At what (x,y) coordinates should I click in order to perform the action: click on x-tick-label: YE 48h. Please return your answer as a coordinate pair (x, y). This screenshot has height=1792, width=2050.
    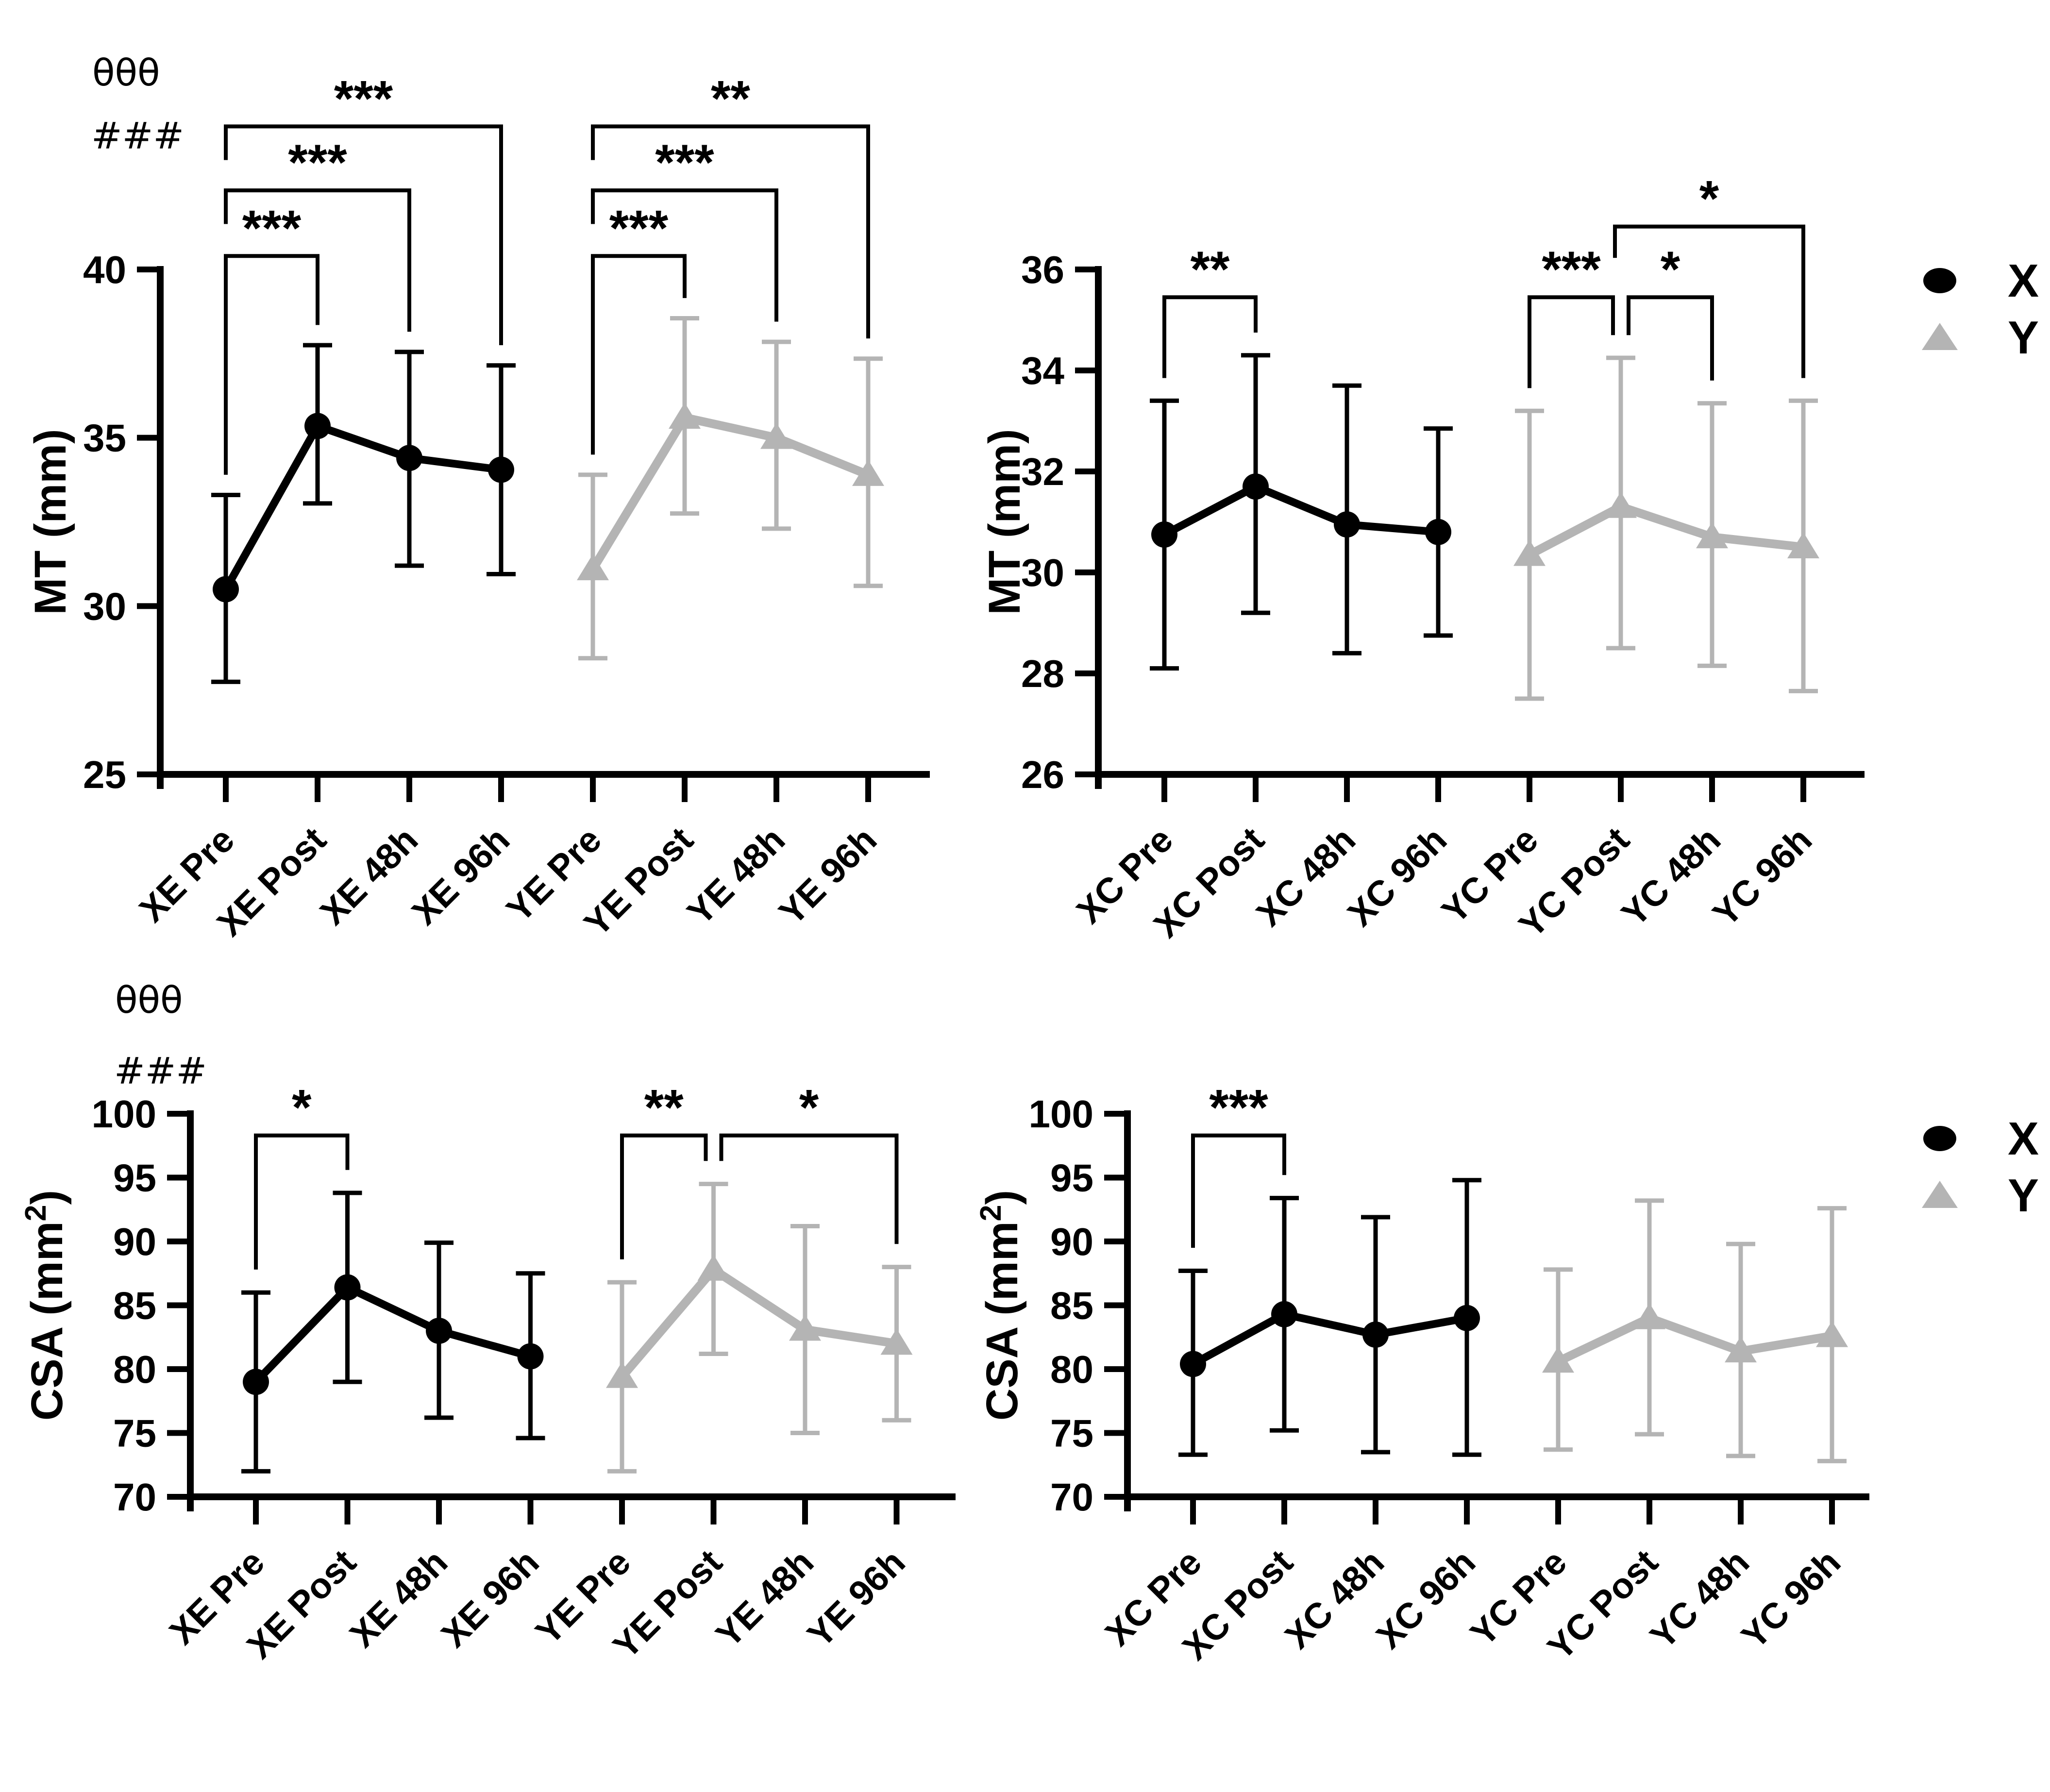
    Looking at the image, I should click on (735, 877).